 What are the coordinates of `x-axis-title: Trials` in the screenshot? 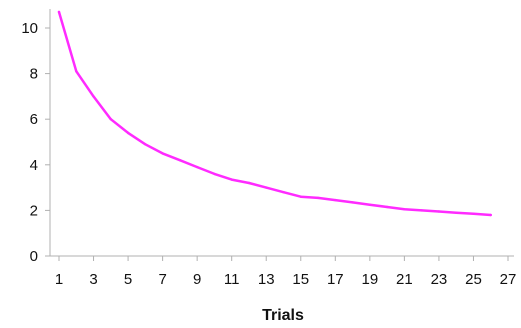 It's located at (283, 315).